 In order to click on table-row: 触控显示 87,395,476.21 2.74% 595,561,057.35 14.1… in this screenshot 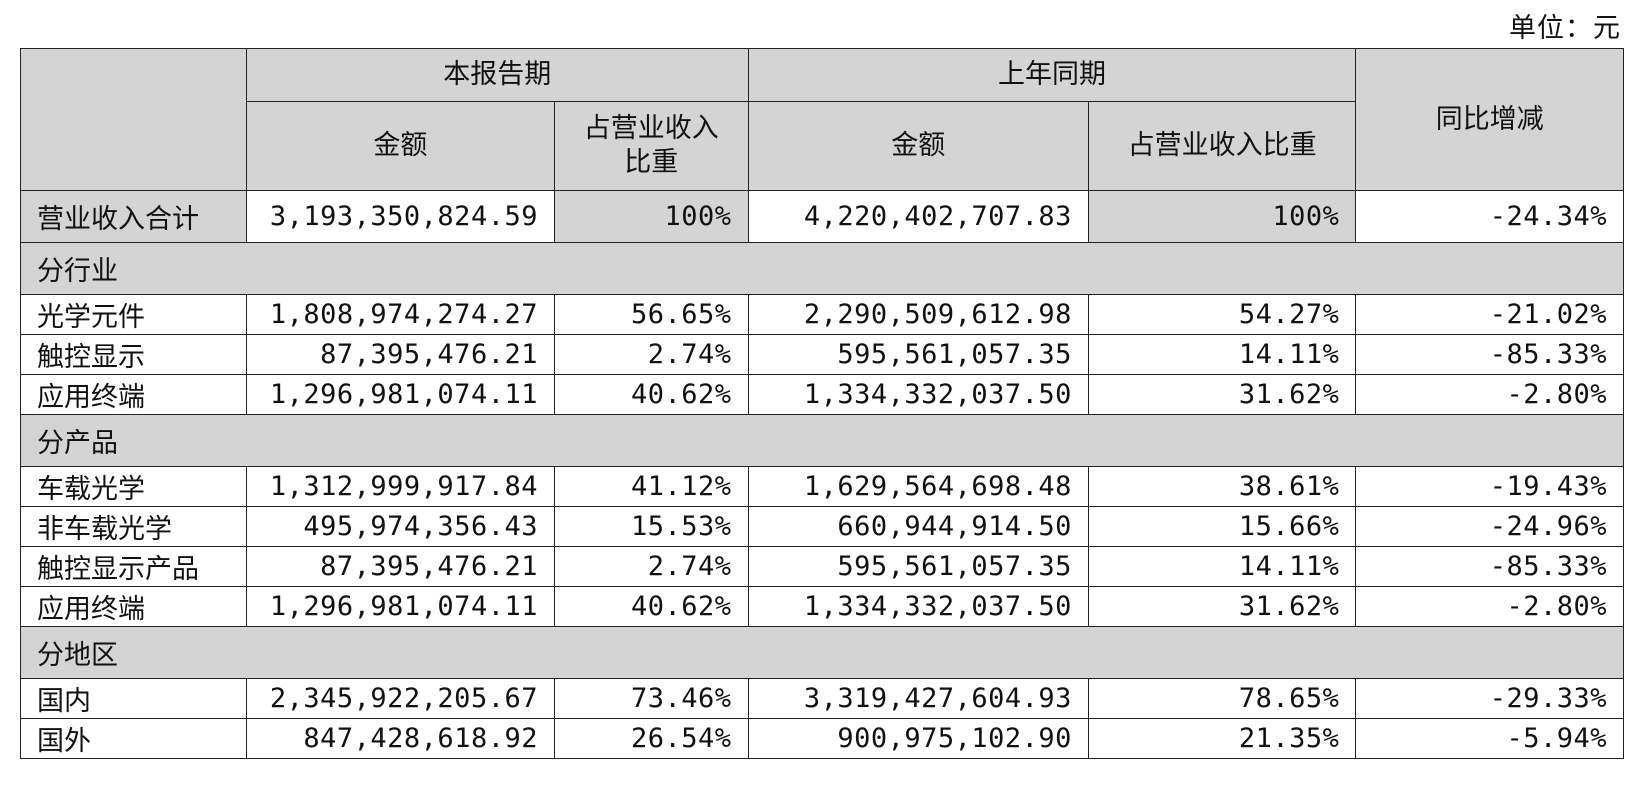, I will do `click(822, 354)`.